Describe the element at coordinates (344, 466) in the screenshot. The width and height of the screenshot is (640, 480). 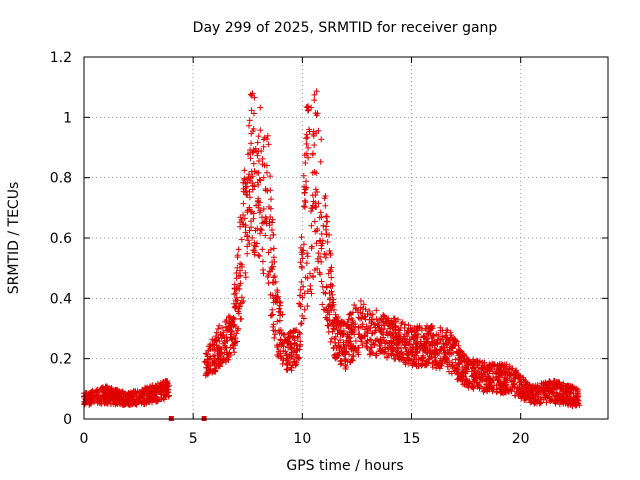
I see `x-axis-label: GPS time / hours` at that location.